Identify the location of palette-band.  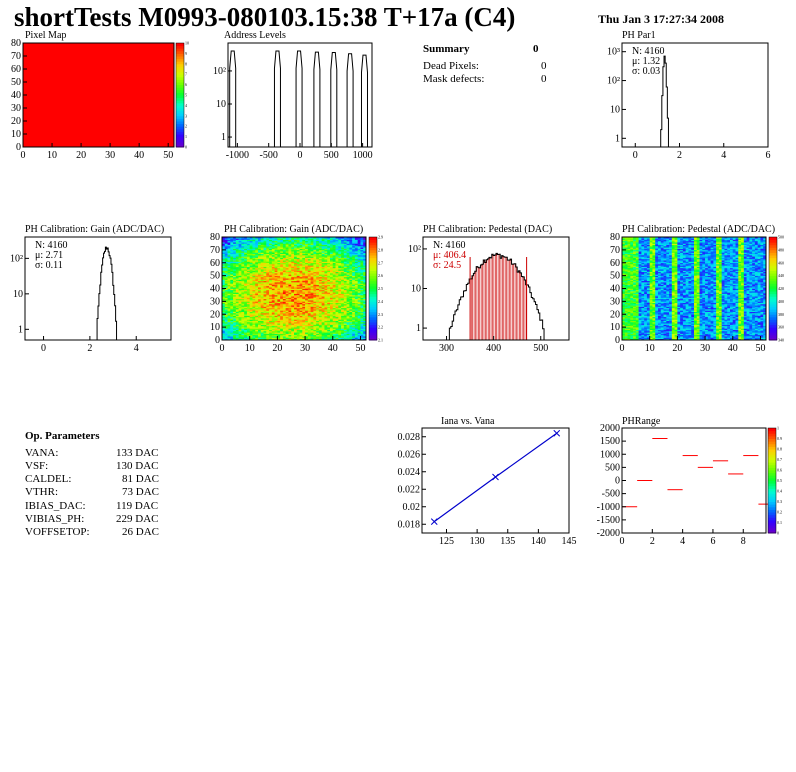
(180, 120).